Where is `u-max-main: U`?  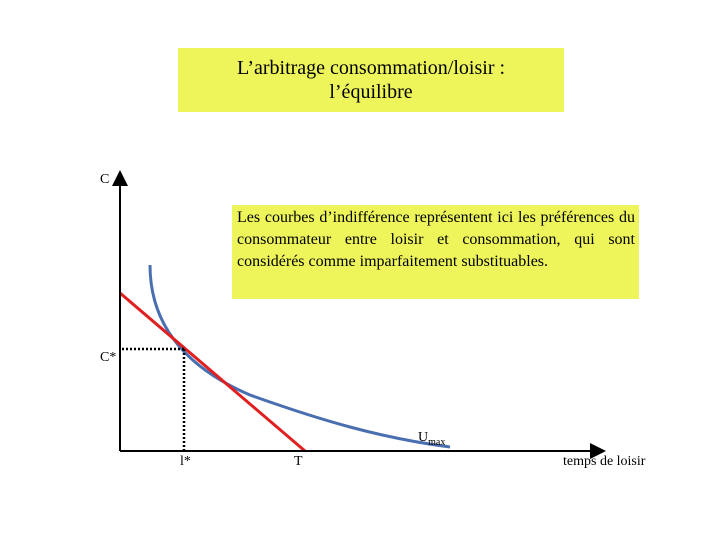 u-max-main: U is located at coordinates (423, 437).